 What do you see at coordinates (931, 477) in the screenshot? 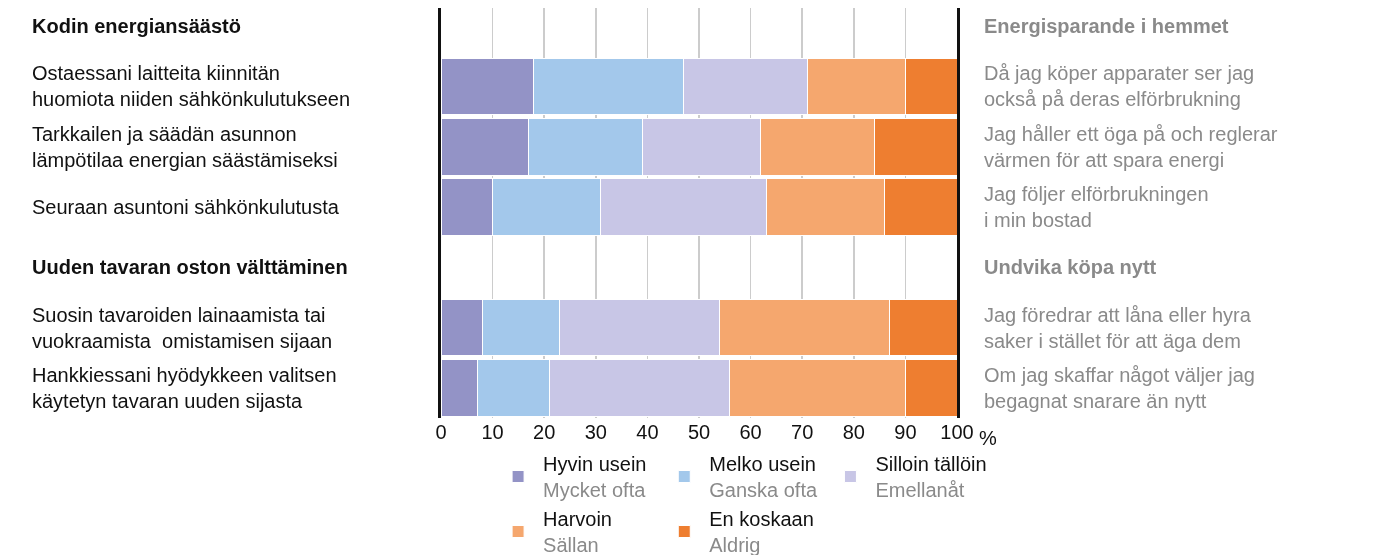
I see `legend-label: Silloin tällöin Emellanåt` at bounding box center [931, 477].